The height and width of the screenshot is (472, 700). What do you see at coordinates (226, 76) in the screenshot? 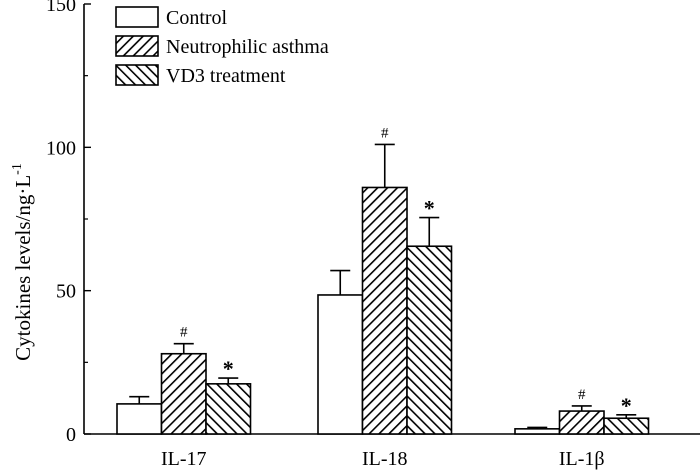
I see `legend-label: VD3 treatment` at bounding box center [226, 76].